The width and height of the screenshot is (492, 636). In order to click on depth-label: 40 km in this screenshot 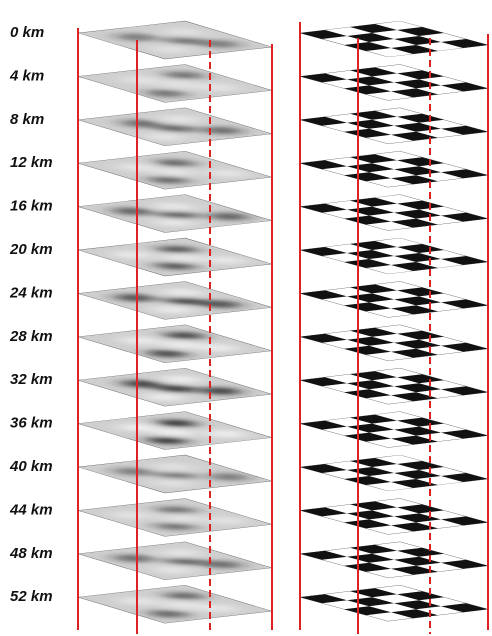, I will do `click(31, 466)`.